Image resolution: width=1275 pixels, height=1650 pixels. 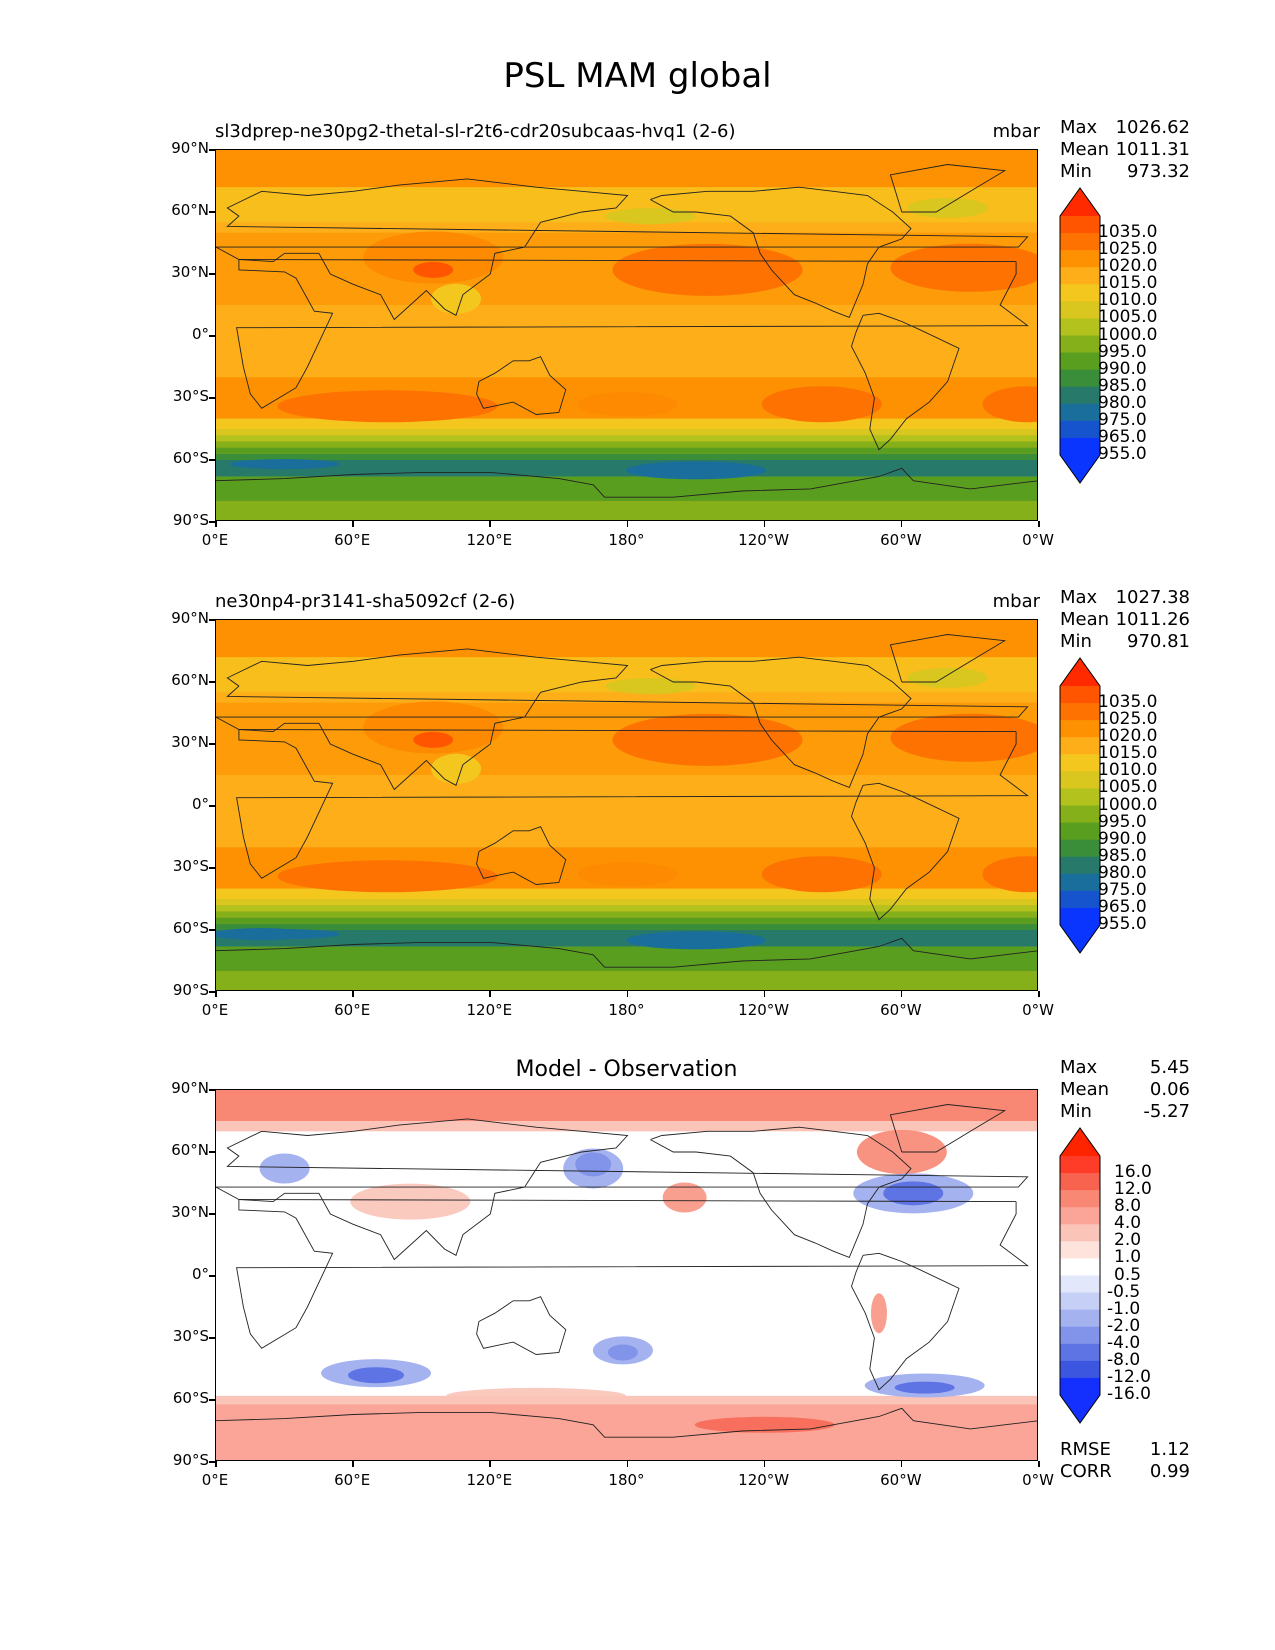 I want to click on colorbar-label: 8.0, so click(x=1128, y=1206).